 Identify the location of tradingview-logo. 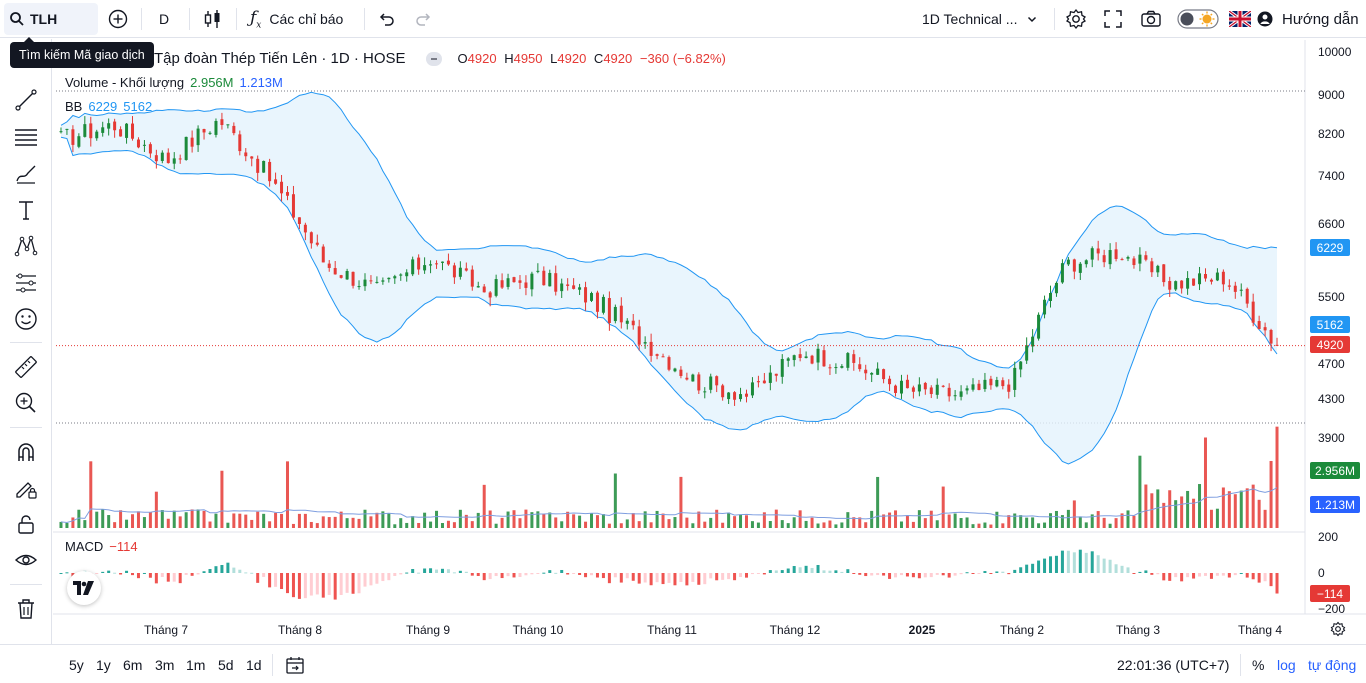
(84, 588).